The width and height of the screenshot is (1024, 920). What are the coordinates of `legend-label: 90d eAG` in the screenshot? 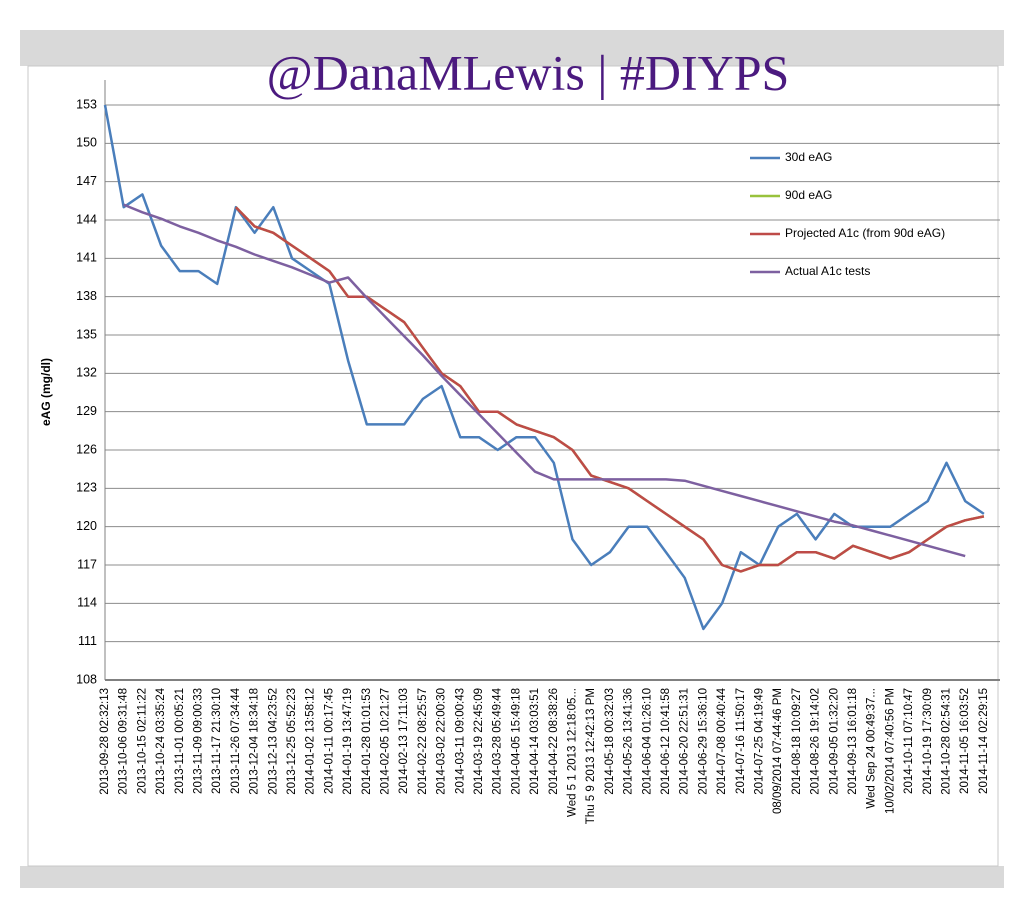 It's located at (808, 195).